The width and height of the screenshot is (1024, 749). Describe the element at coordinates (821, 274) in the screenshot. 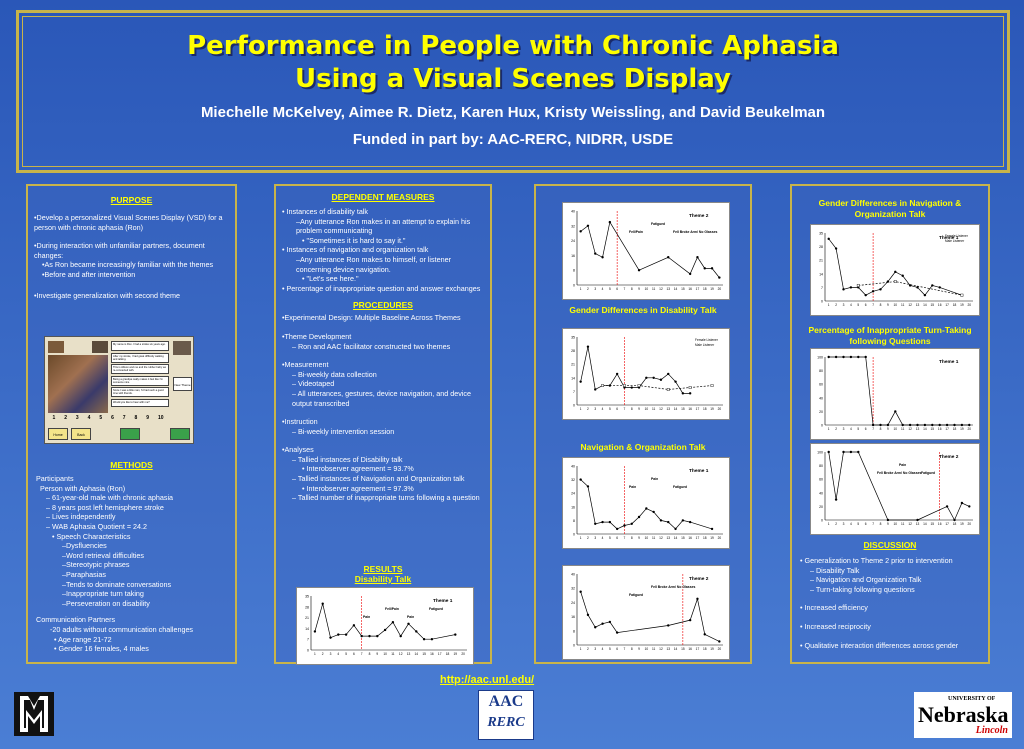

I see `y-tick-label: 14` at that location.